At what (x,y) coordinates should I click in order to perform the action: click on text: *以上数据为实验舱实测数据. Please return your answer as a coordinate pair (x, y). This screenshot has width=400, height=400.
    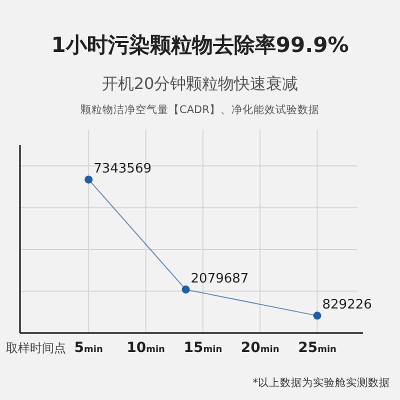
    Looking at the image, I should click on (321, 382).